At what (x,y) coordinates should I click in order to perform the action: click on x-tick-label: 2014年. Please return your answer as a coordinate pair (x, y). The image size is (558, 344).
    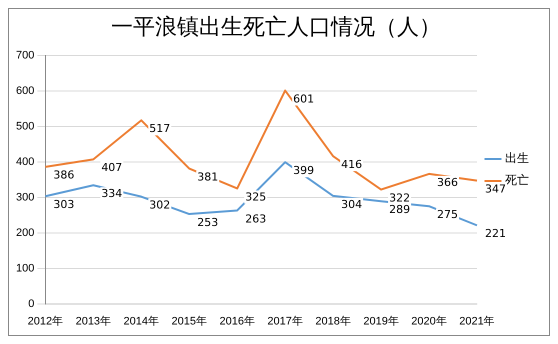
    Looking at the image, I should click on (142, 321).